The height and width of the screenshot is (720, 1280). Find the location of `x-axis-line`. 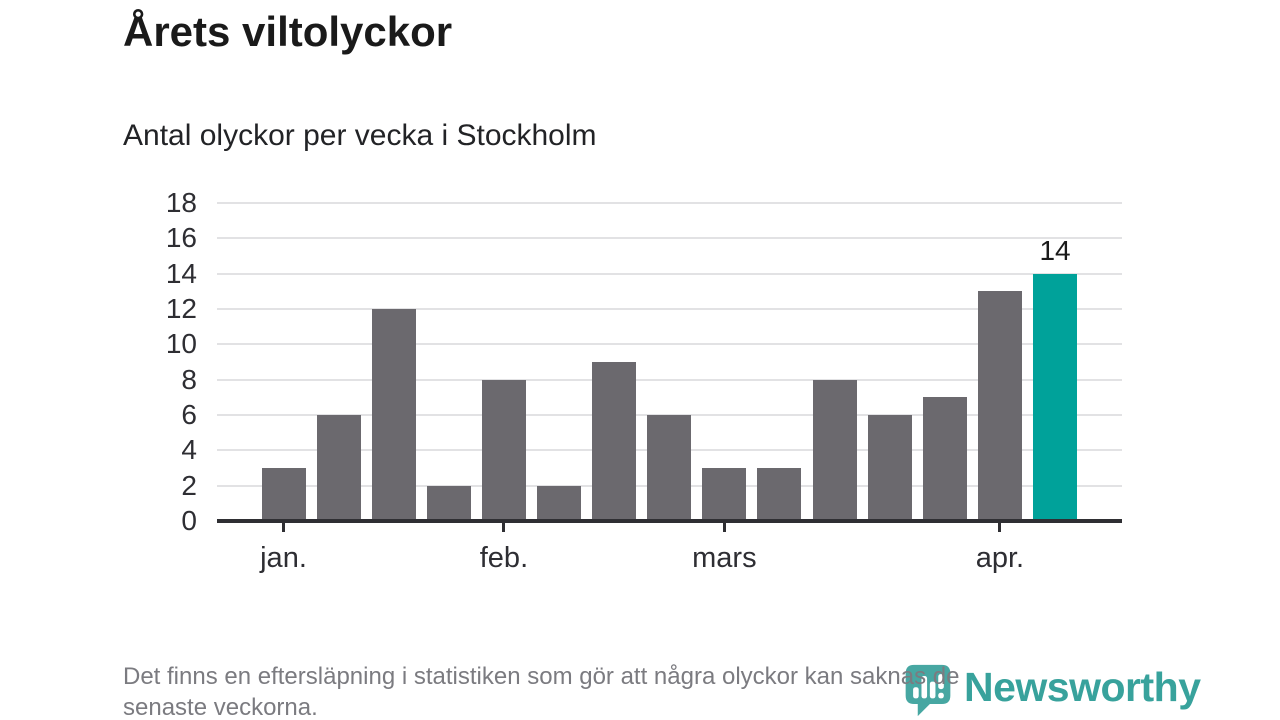

x-axis-line is located at coordinates (669, 521).